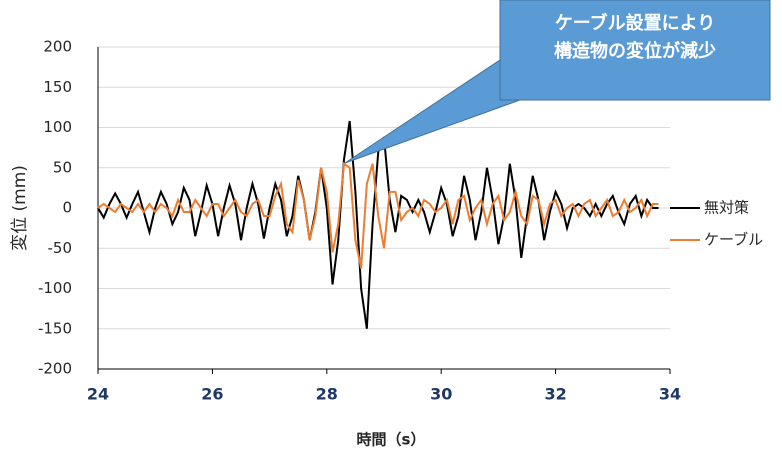 This screenshot has width=782, height=453. I want to click on x-tick-label: 24, so click(98, 394).